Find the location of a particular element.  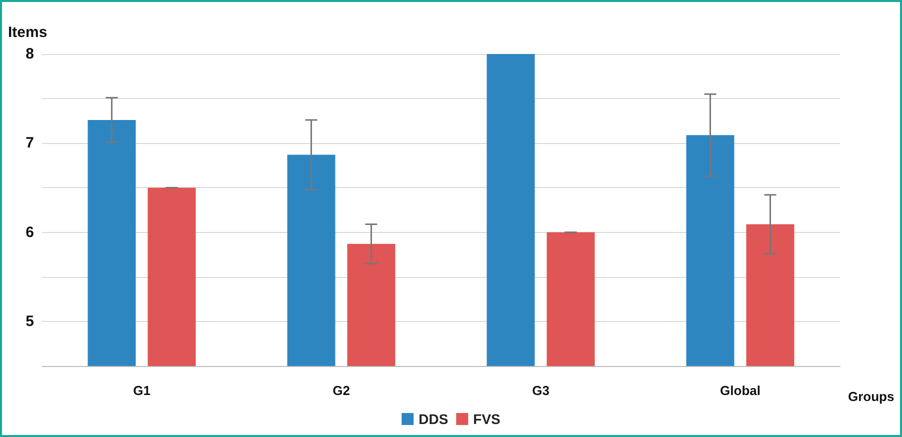

y-tick-label: 7 is located at coordinates (30, 143).